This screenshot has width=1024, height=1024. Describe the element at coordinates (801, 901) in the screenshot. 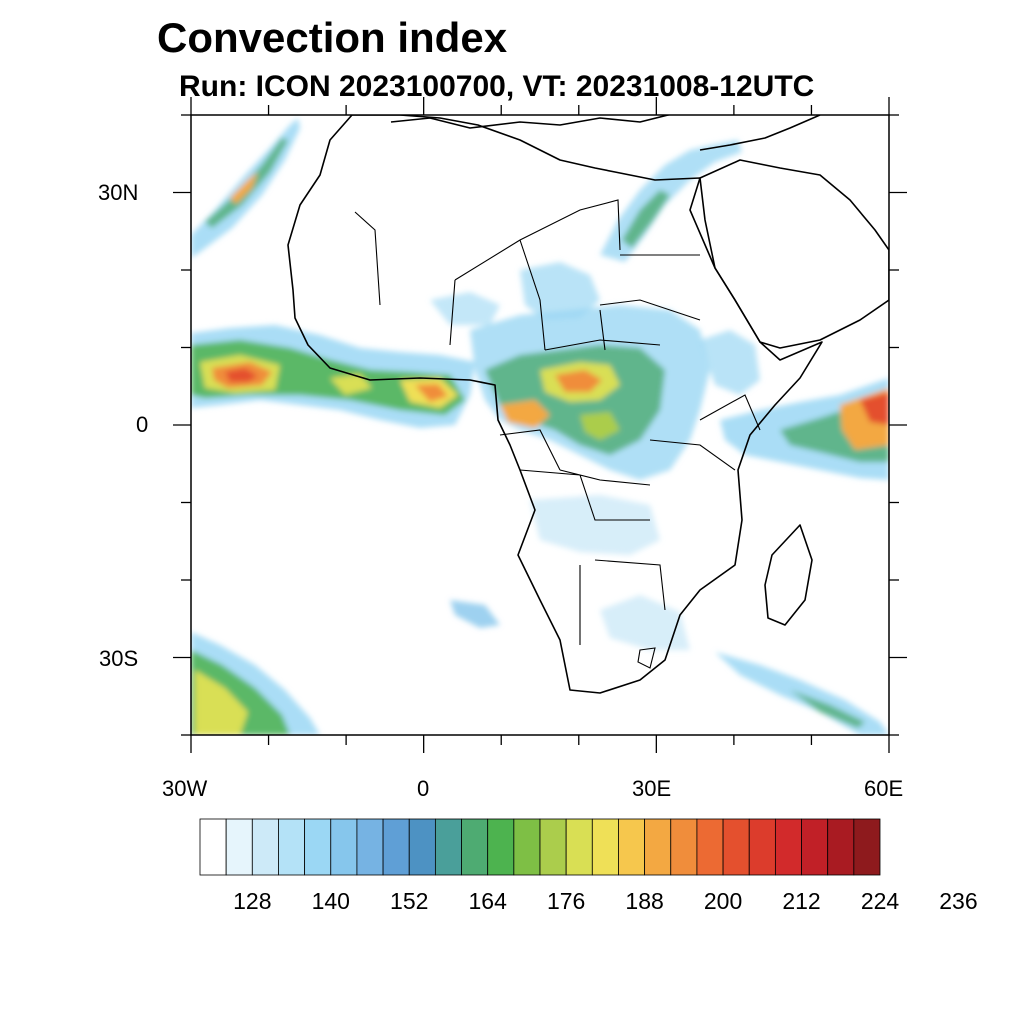

I see `colorbar-level-label: 212` at that location.